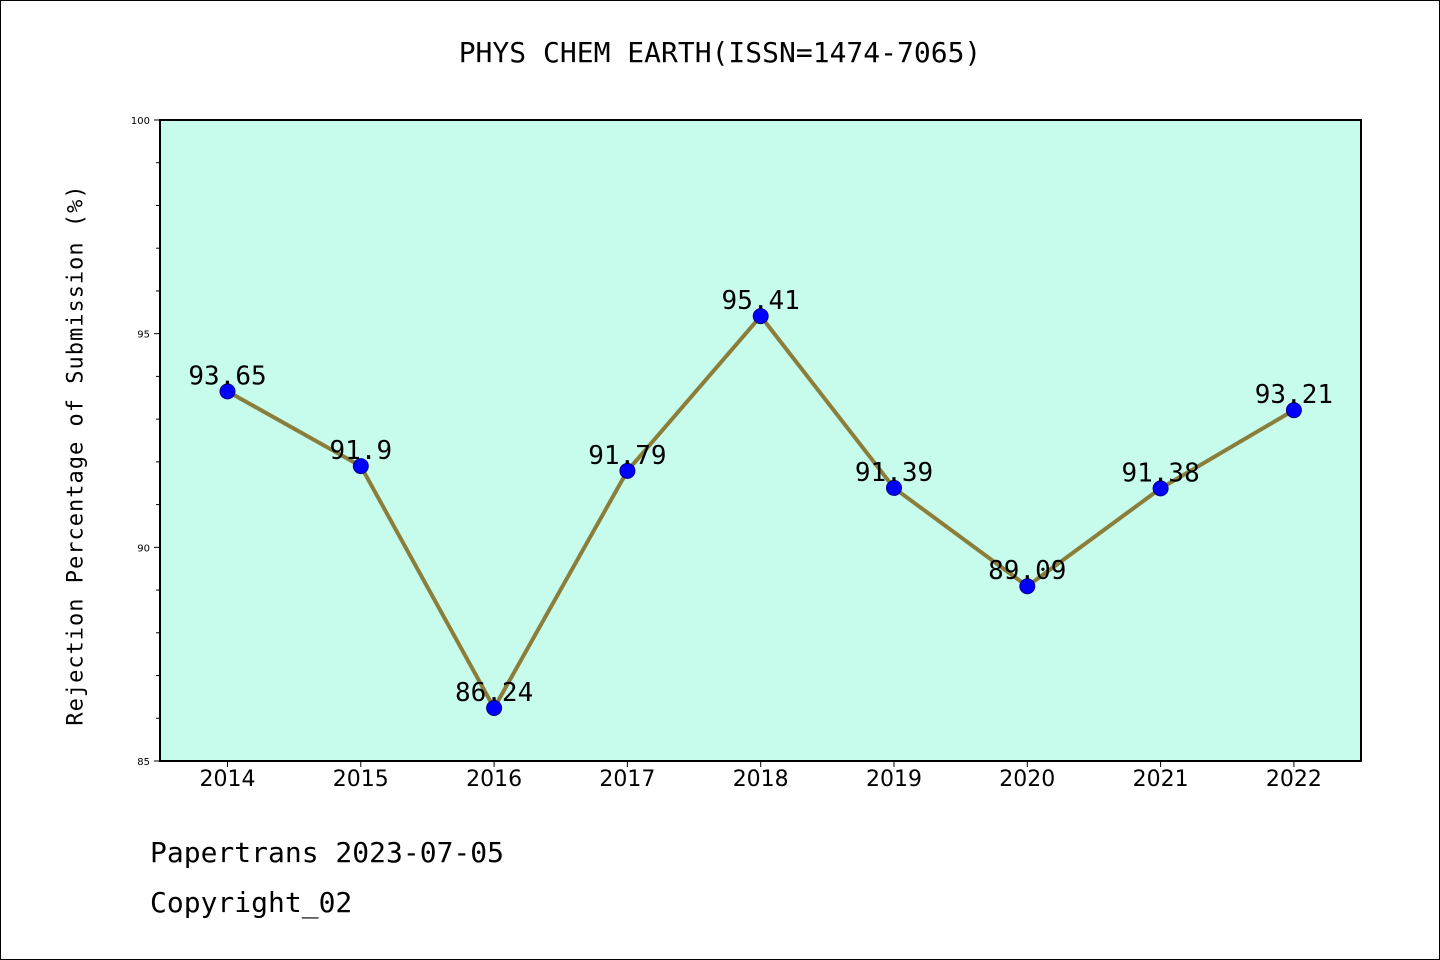 This screenshot has width=1440, height=960. Describe the element at coordinates (1027, 571) in the screenshot. I see `data-label: 89.09` at that location.